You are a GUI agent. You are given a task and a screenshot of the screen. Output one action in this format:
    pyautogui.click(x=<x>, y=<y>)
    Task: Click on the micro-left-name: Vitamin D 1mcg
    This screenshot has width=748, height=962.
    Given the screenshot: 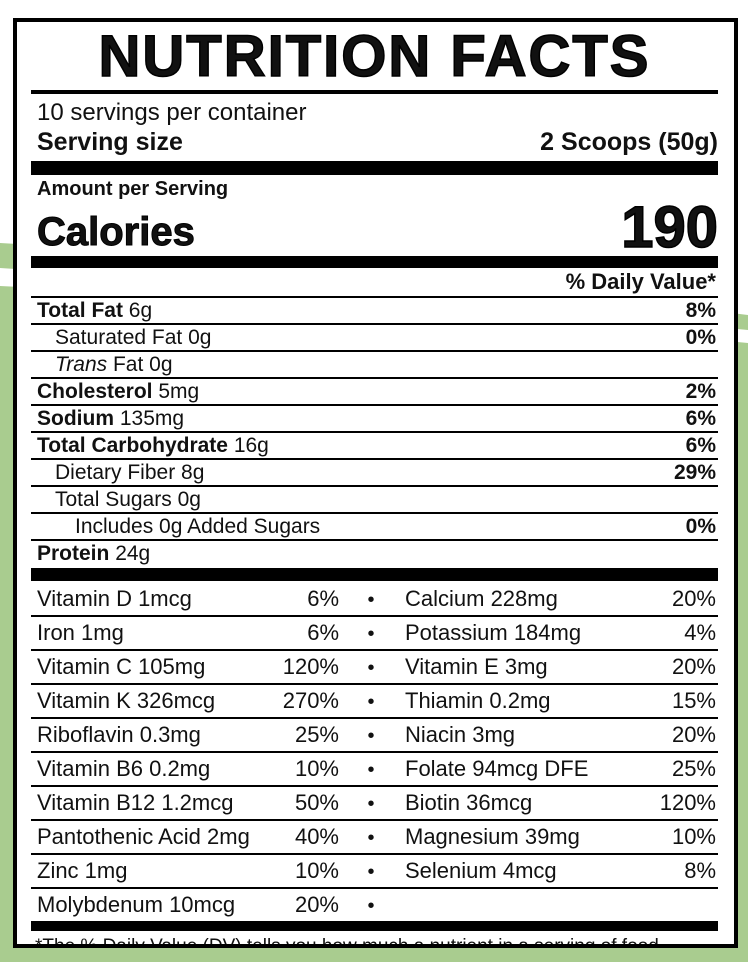 What is the action you would take?
    pyautogui.click(x=114, y=598)
    